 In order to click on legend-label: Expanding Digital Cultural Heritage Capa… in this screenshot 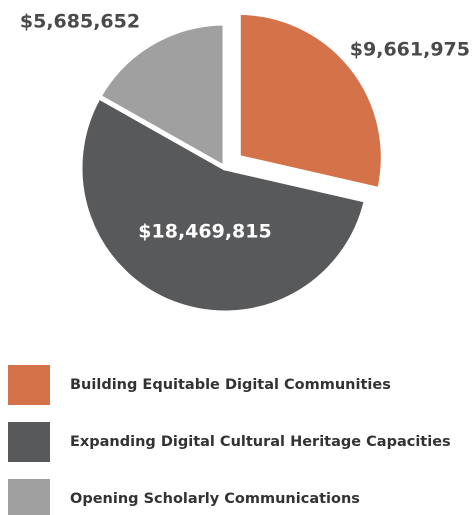, I will do `click(260, 442)`.